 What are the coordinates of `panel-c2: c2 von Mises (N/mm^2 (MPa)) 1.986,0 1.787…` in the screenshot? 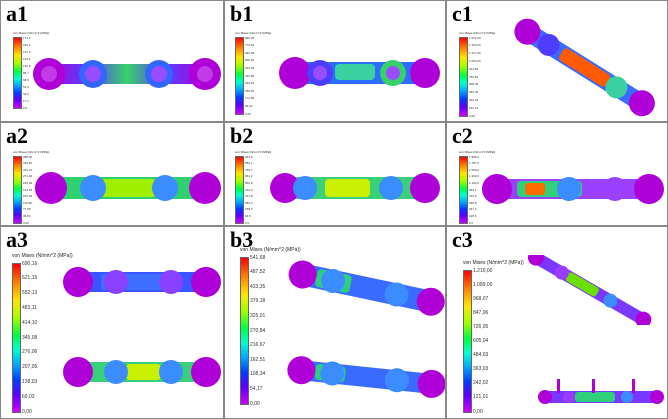 It's located at (557, 174).